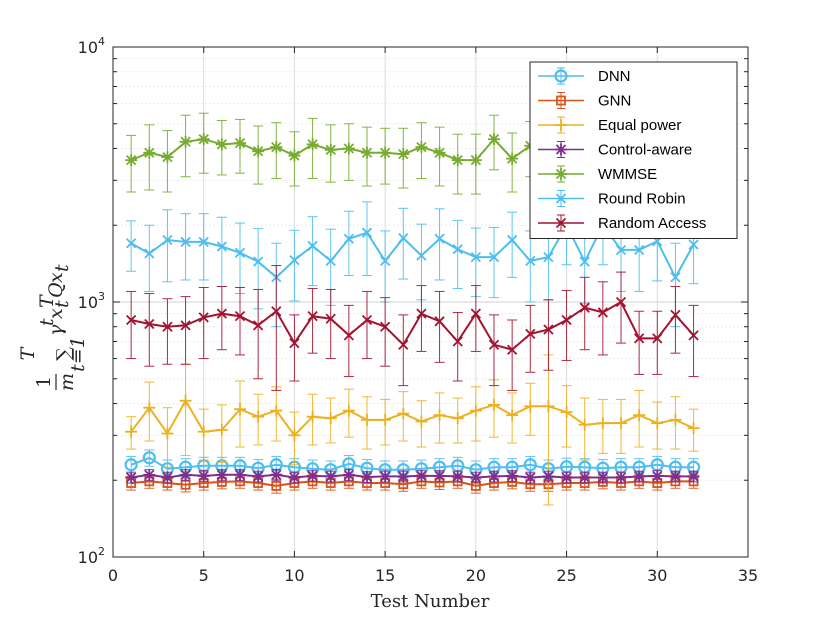 This screenshot has width=830, height=623. What do you see at coordinates (412, 483) in the screenshot?
I see `series-line` at bounding box center [412, 483].